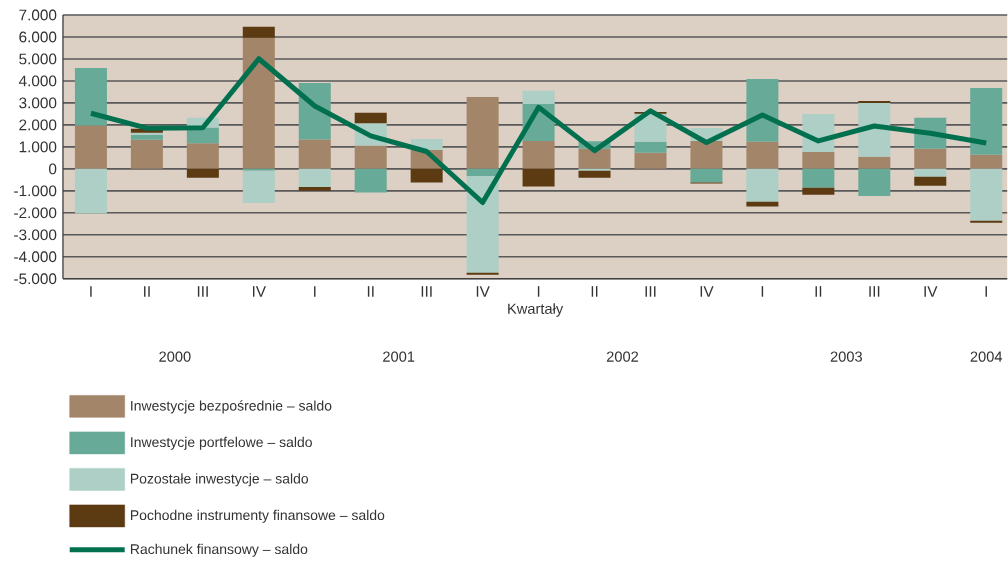 Image resolution: width=1008 pixels, height=569 pixels. Describe the element at coordinates (399, 357) in the screenshot. I see `text: 2001` at that location.